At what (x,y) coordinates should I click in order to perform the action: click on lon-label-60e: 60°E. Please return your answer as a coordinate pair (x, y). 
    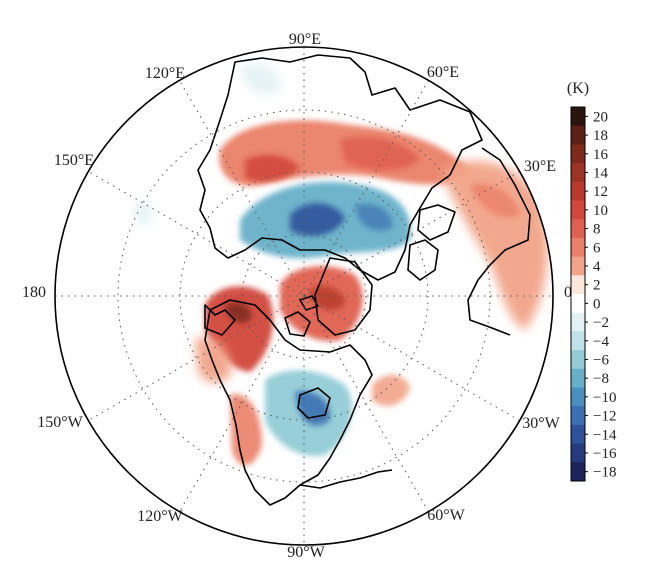
    Looking at the image, I should click on (443, 72).